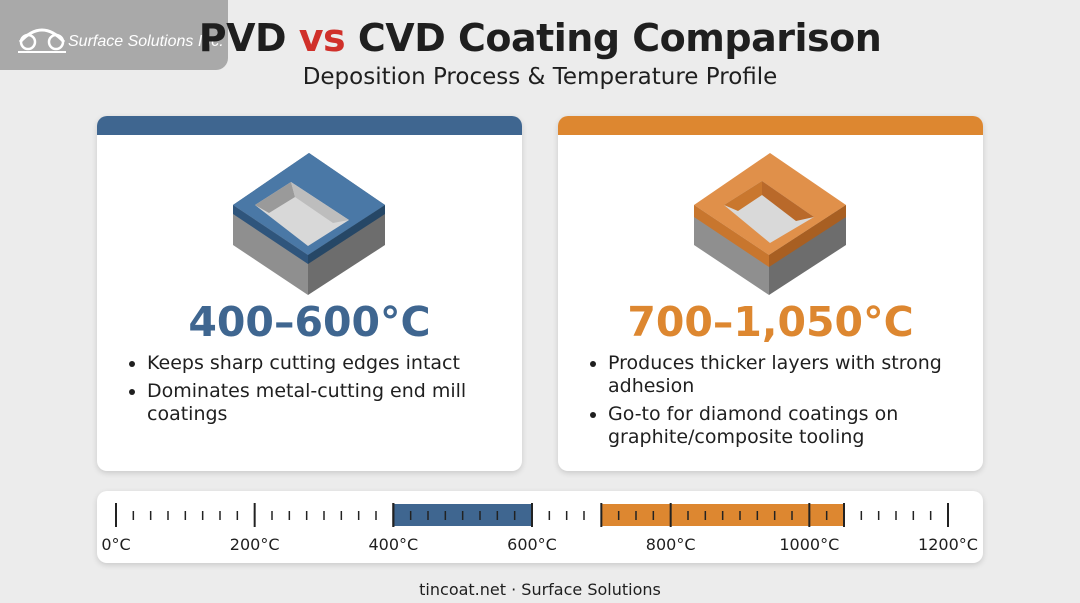  Describe the element at coordinates (319, 363) in the screenshot. I see `bullet: Keeps sharp cutting edges intact` at that location.